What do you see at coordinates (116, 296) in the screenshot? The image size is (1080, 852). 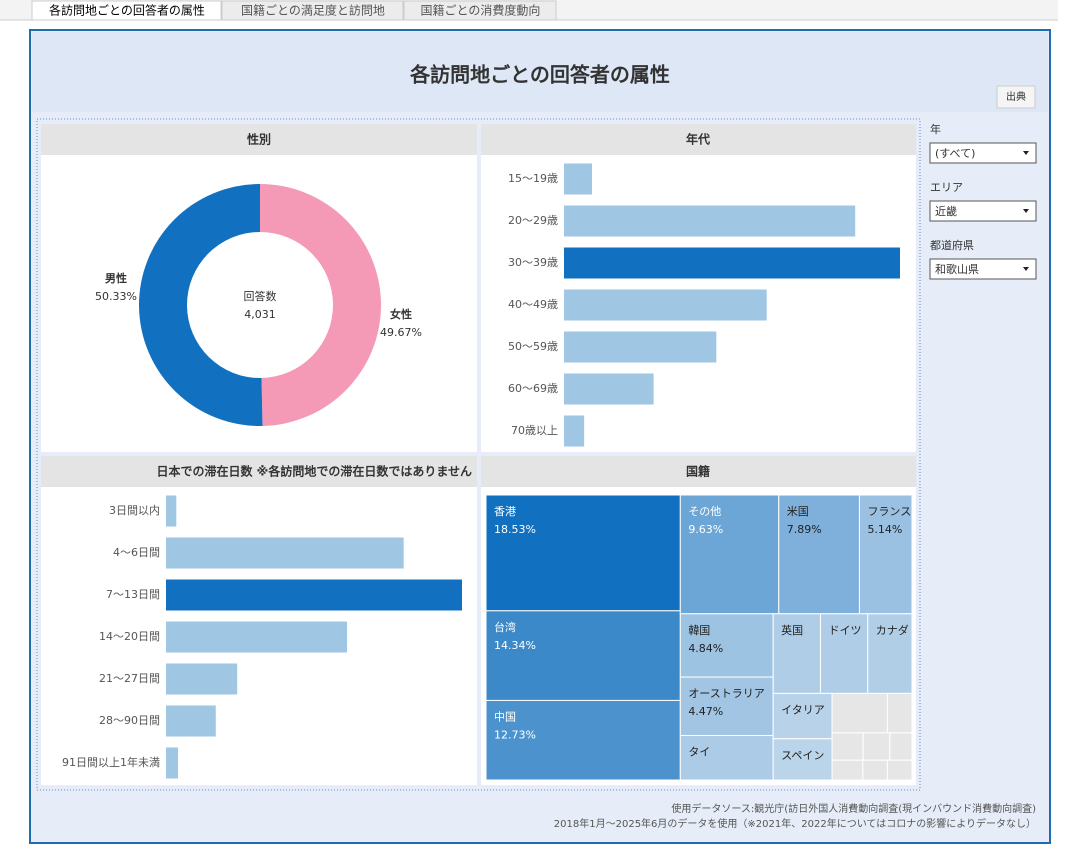 I see `slice-value: 50.33%` at bounding box center [116, 296].